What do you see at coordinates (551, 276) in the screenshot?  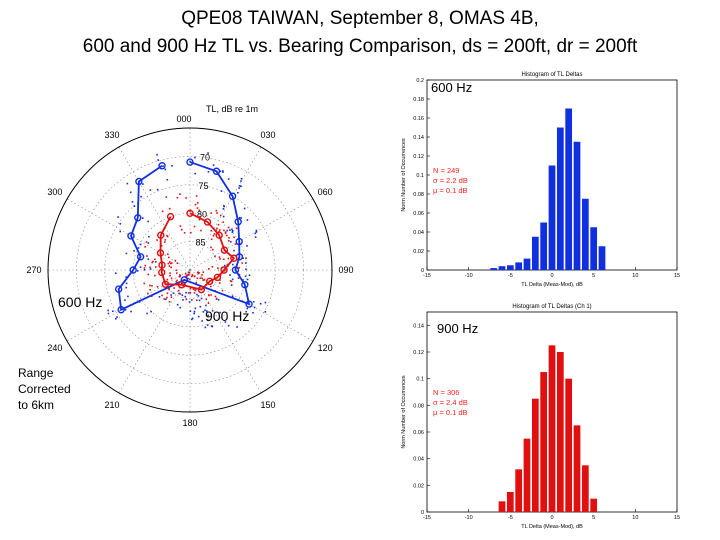 I see `hist-600hz-xtick-label: 0` at bounding box center [551, 276].